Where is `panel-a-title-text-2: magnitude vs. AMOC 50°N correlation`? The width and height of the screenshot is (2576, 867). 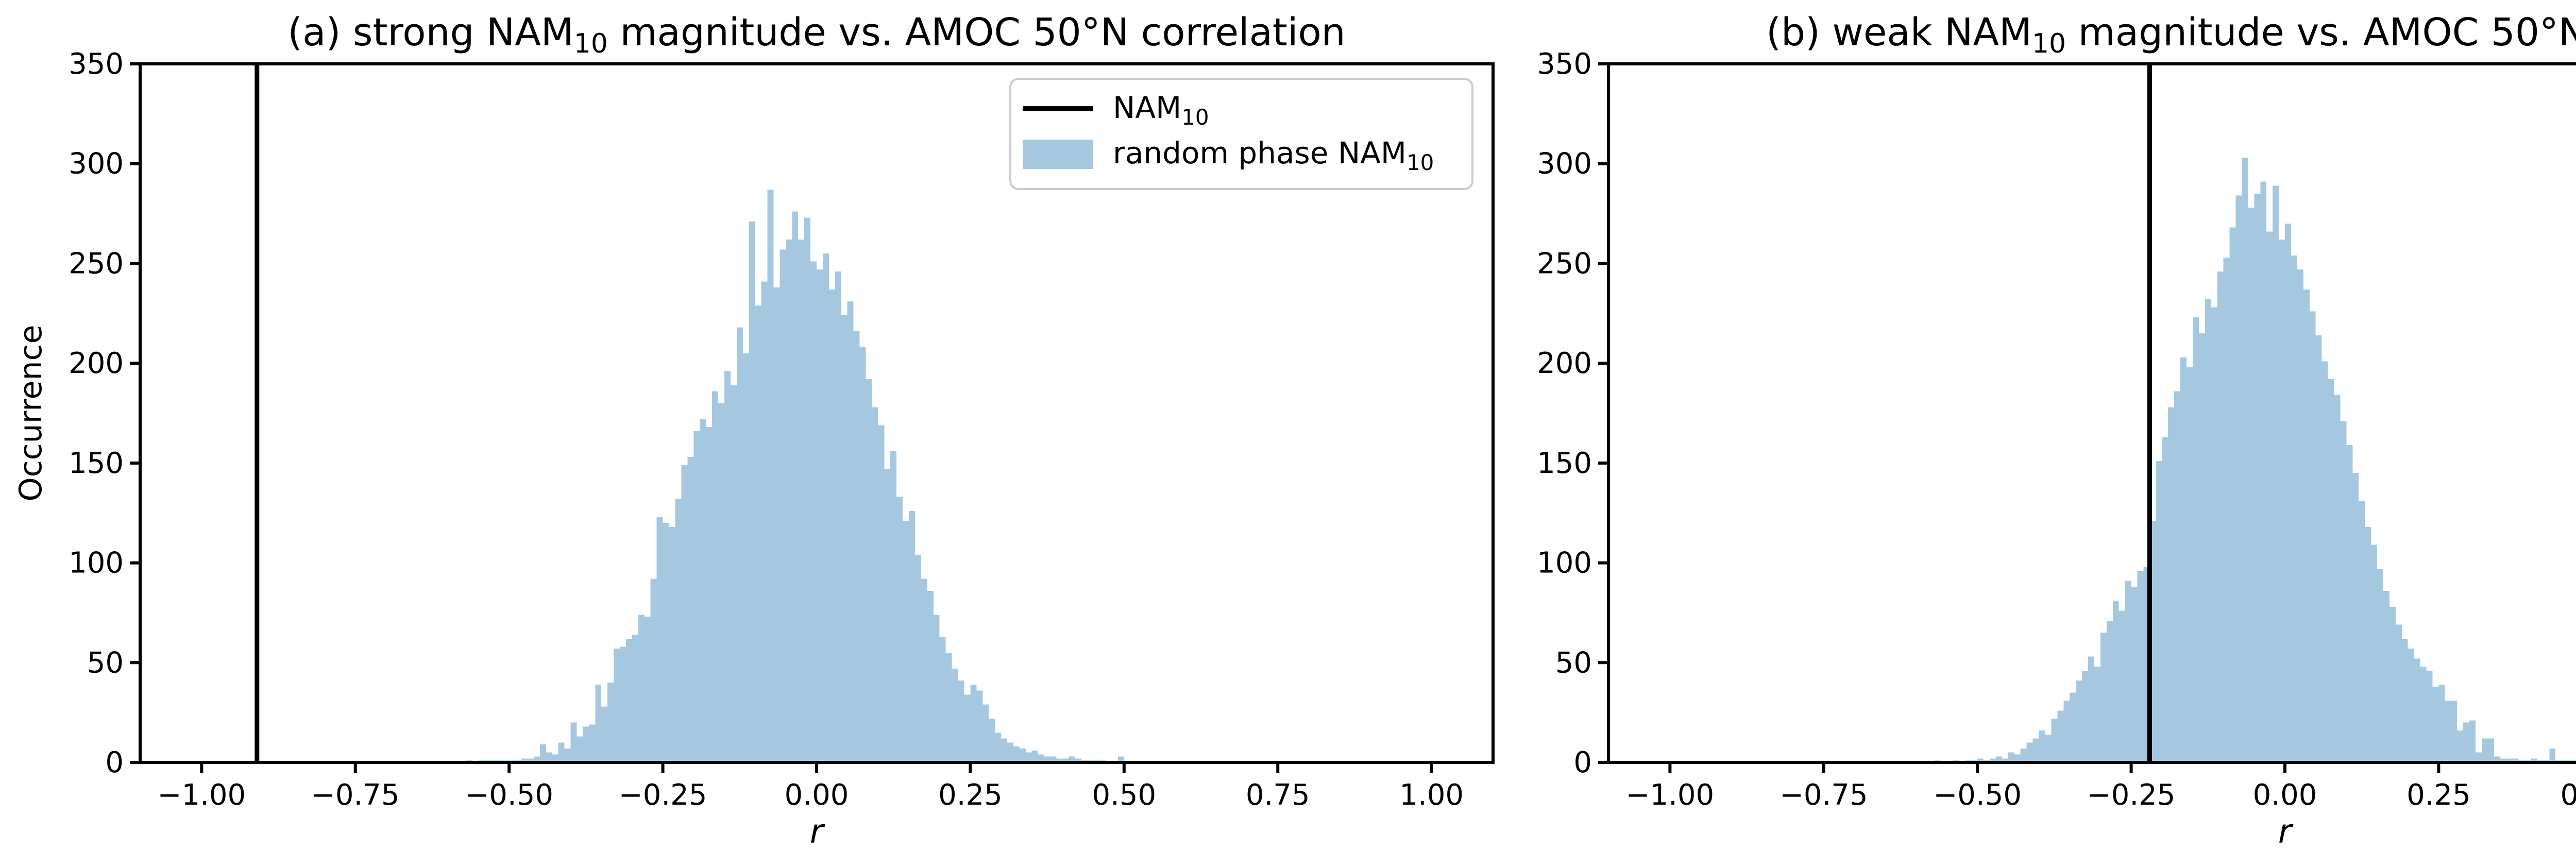
panel-a-title-text-2: magnitude vs. AMOC 50°N correlation is located at coordinates (977, 32).